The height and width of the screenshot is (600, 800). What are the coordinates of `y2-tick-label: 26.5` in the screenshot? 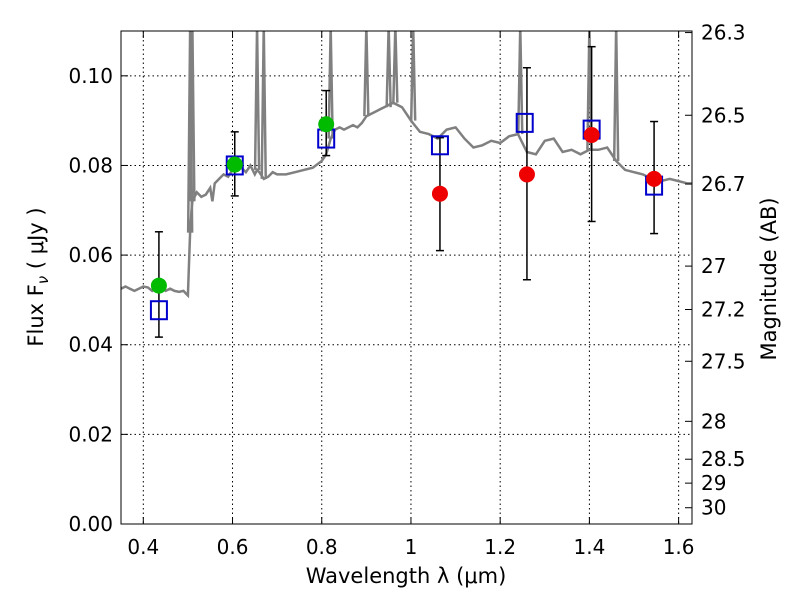 It's located at (723, 115).